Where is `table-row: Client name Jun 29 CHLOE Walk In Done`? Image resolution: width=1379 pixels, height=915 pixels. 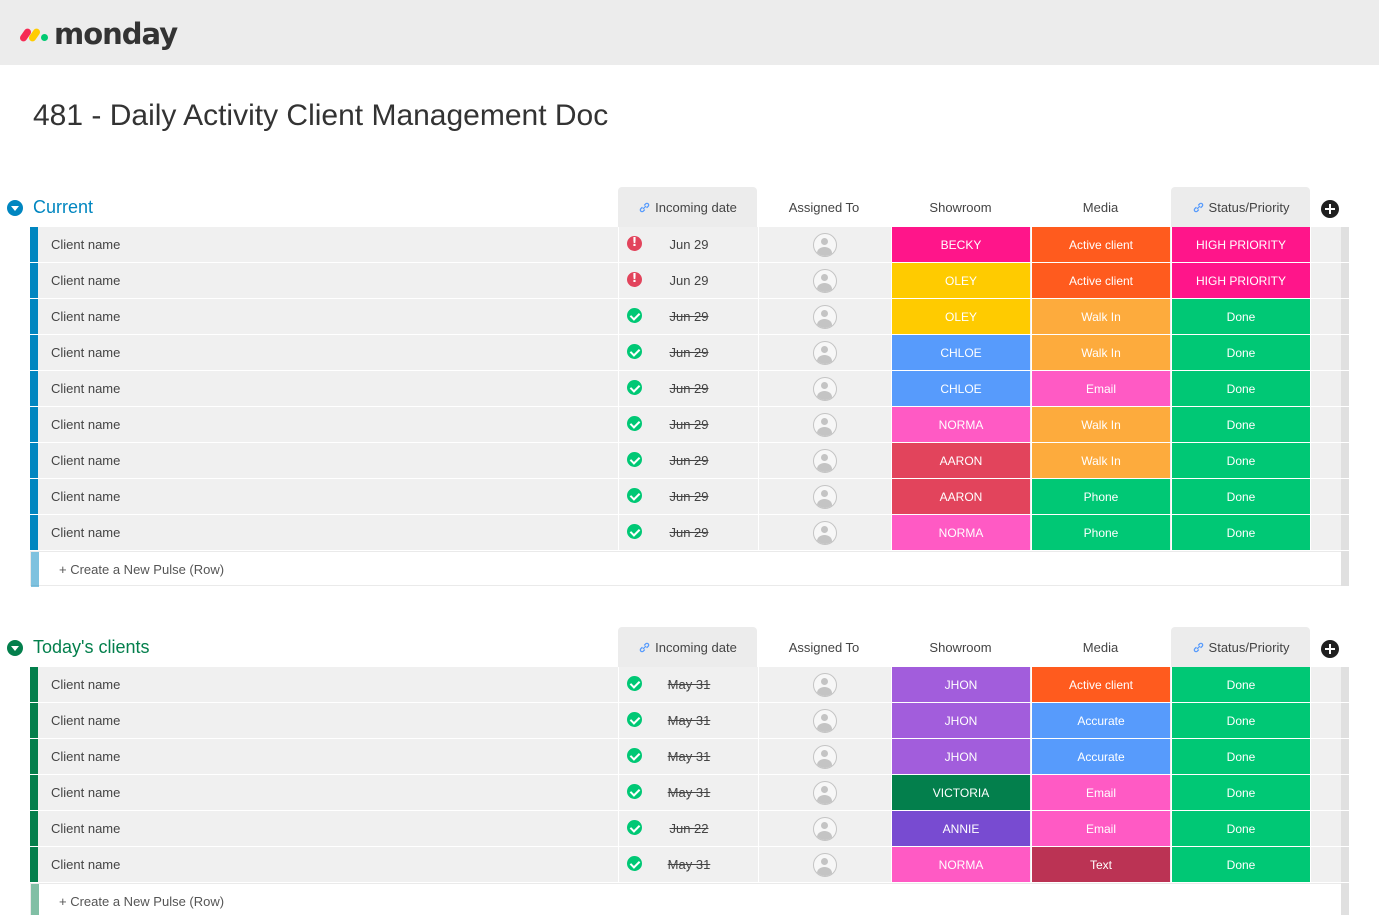
table-row: Client name Jun 29 CHLOE Walk In Done is located at coordinates (689, 352).